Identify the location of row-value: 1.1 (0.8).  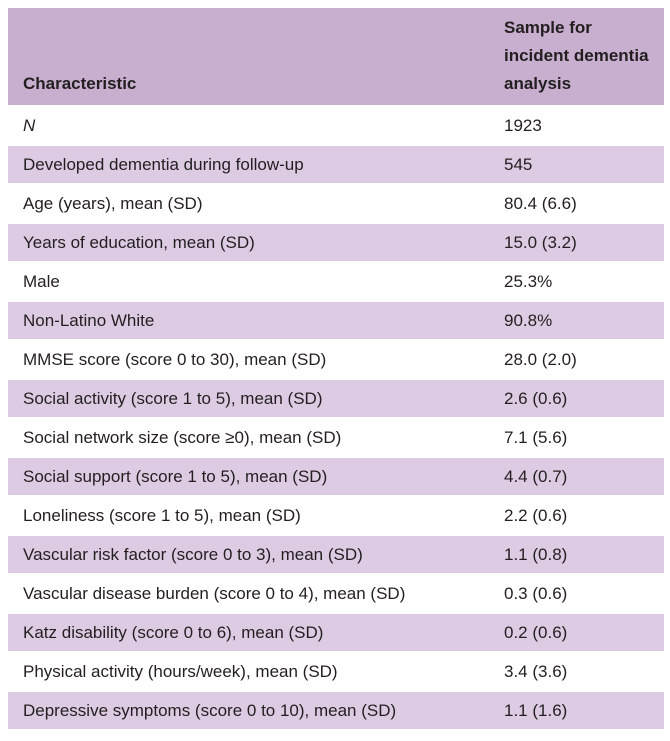
(579, 555).